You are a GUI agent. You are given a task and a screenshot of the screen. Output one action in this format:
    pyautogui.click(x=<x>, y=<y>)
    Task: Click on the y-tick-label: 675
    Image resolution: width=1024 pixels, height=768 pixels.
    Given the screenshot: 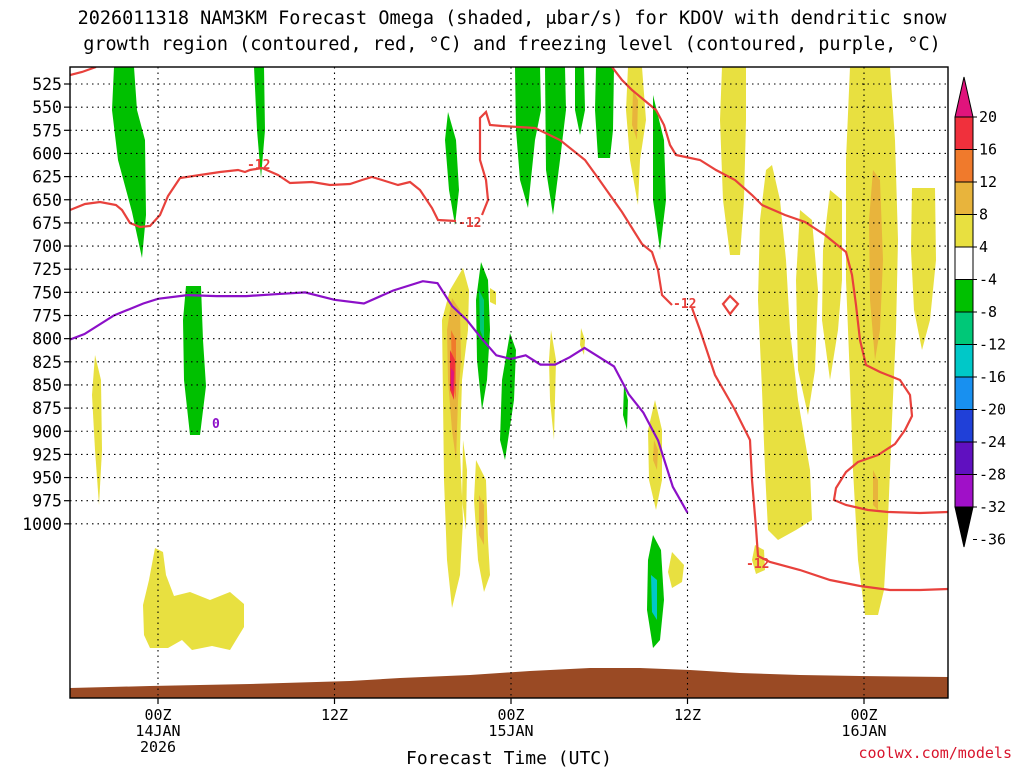 What is the action you would take?
    pyautogui.click(x=47, y=223)
    